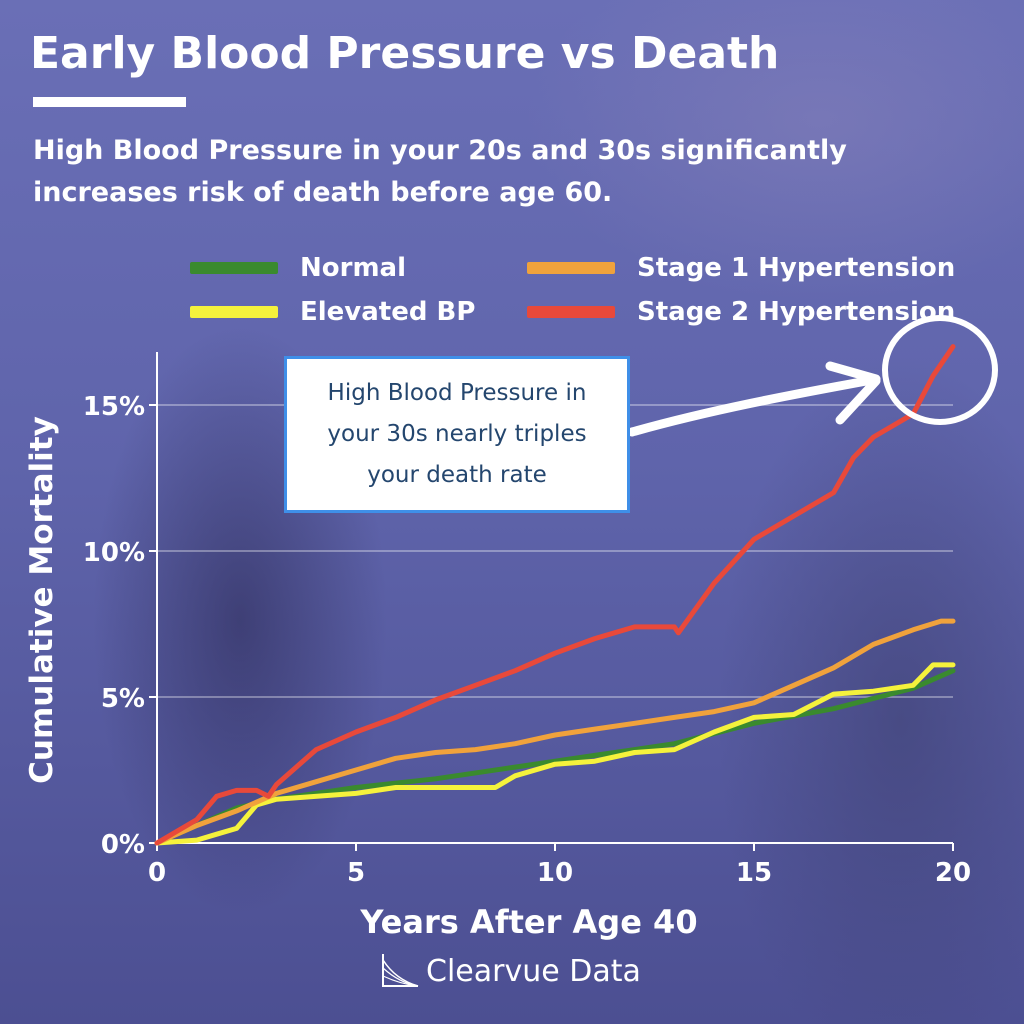  What do you see at coordinates (528, 922) in the screenshot?
I see `x-axis-title: Years After Age 40` at bounding box center [528, 922].